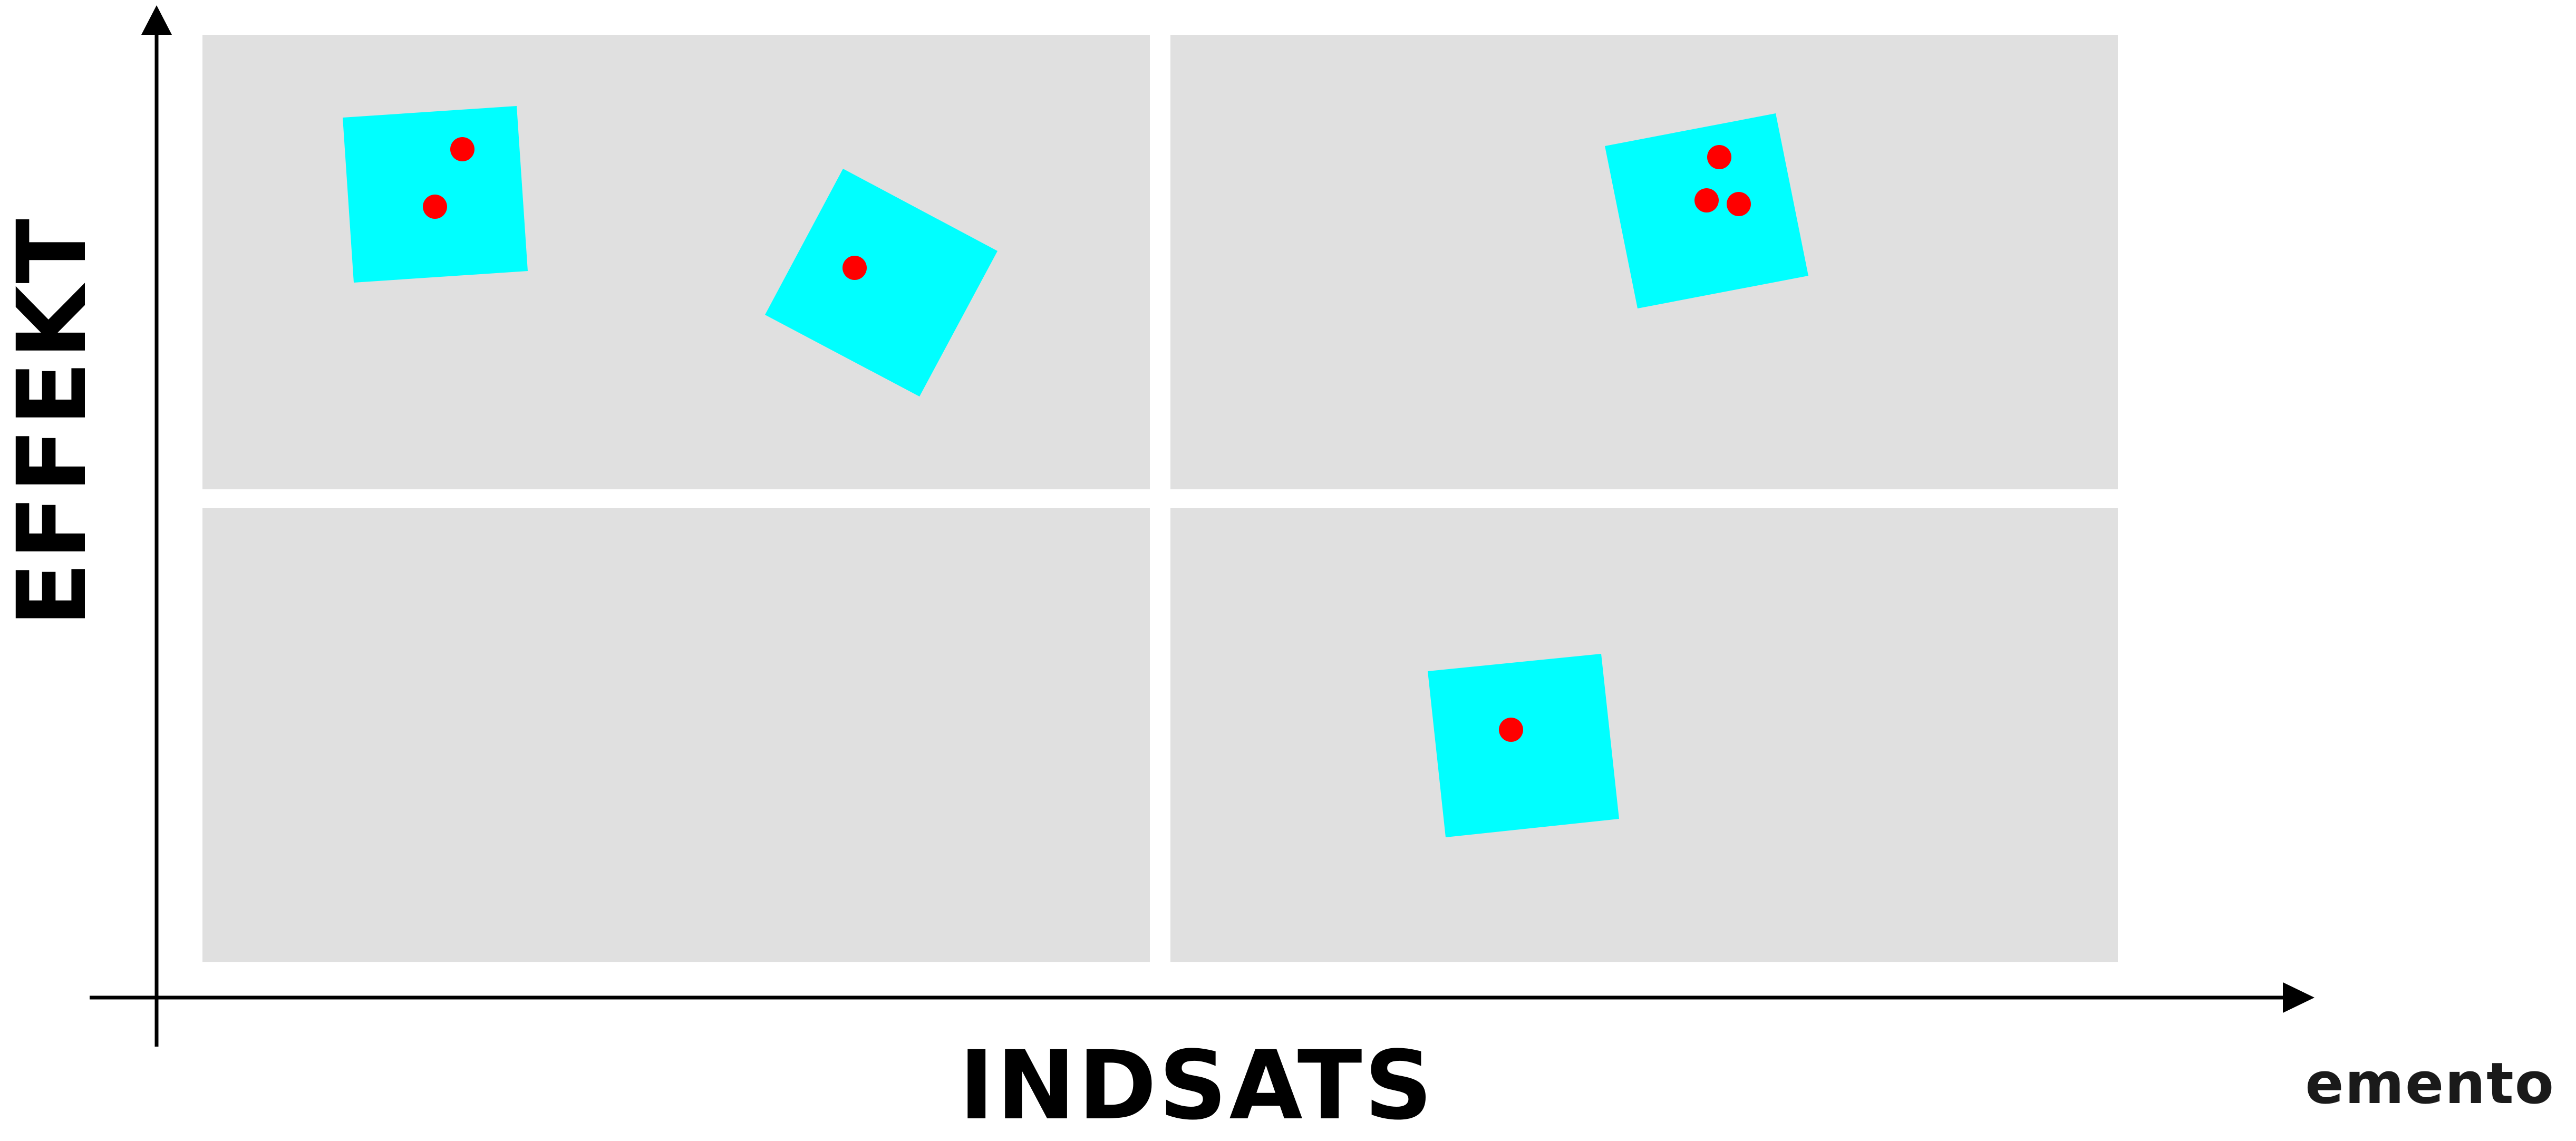 The height and width of the screenshot is (1141, 2576). I want to click on quadrant-top-left, so click(676, 262).